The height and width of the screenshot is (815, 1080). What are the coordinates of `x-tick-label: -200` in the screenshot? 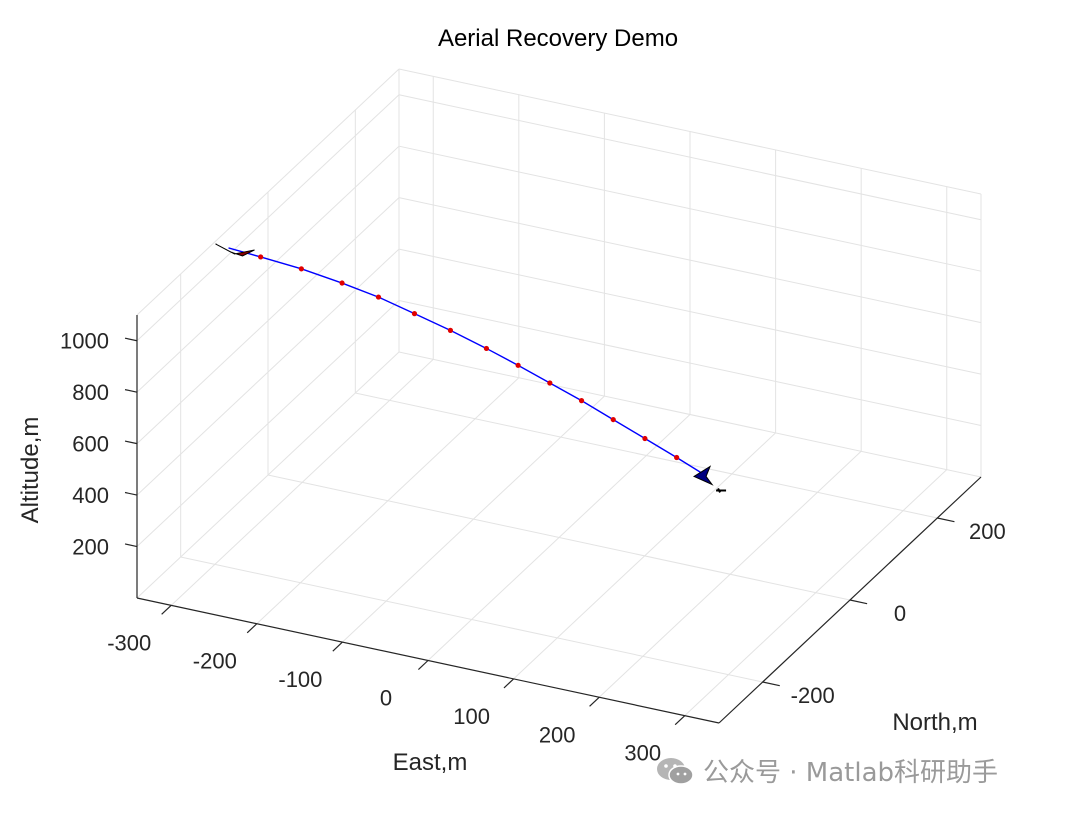 It's located at (215, 661).